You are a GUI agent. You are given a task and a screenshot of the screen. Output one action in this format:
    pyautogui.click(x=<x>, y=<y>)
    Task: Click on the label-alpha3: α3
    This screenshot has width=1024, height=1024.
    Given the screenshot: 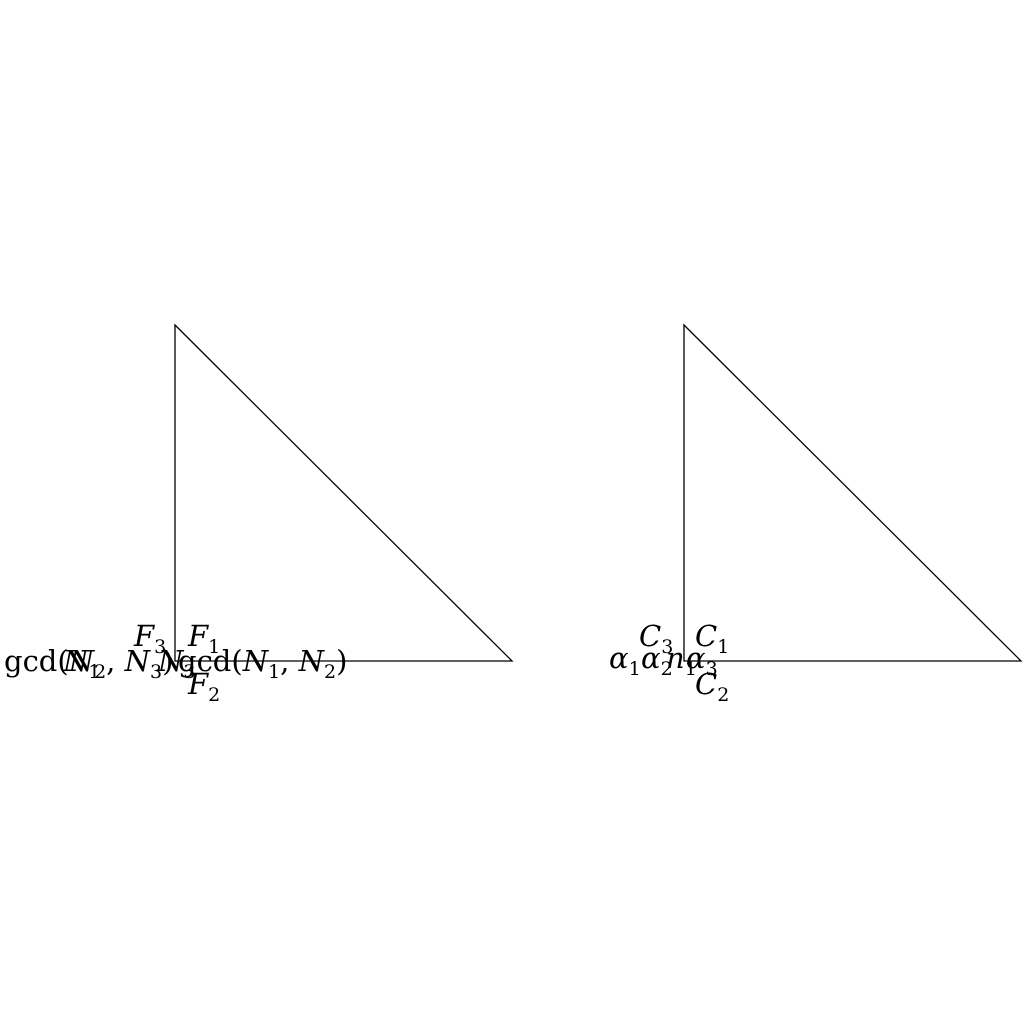 What is the action you would take?
    pyautogui.click(x=702, y=660)
    